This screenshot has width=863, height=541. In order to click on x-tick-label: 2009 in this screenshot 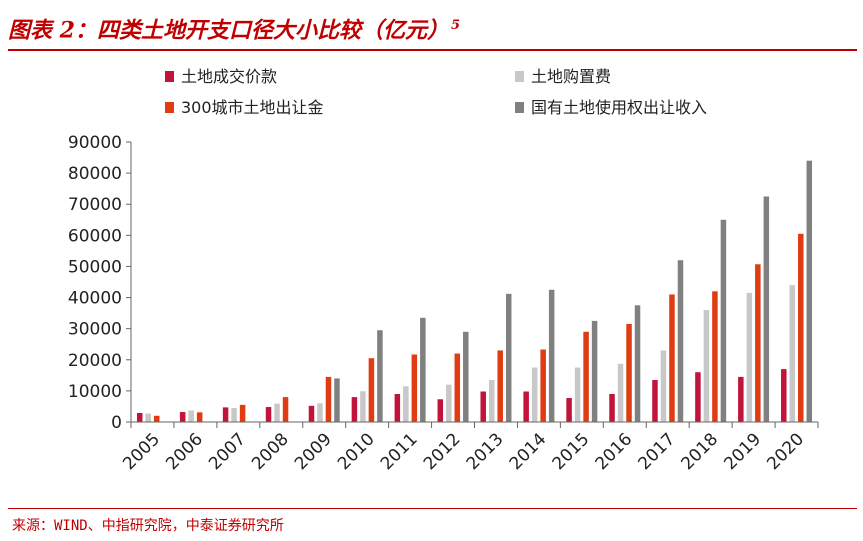, I will do `click(313, 451)`.